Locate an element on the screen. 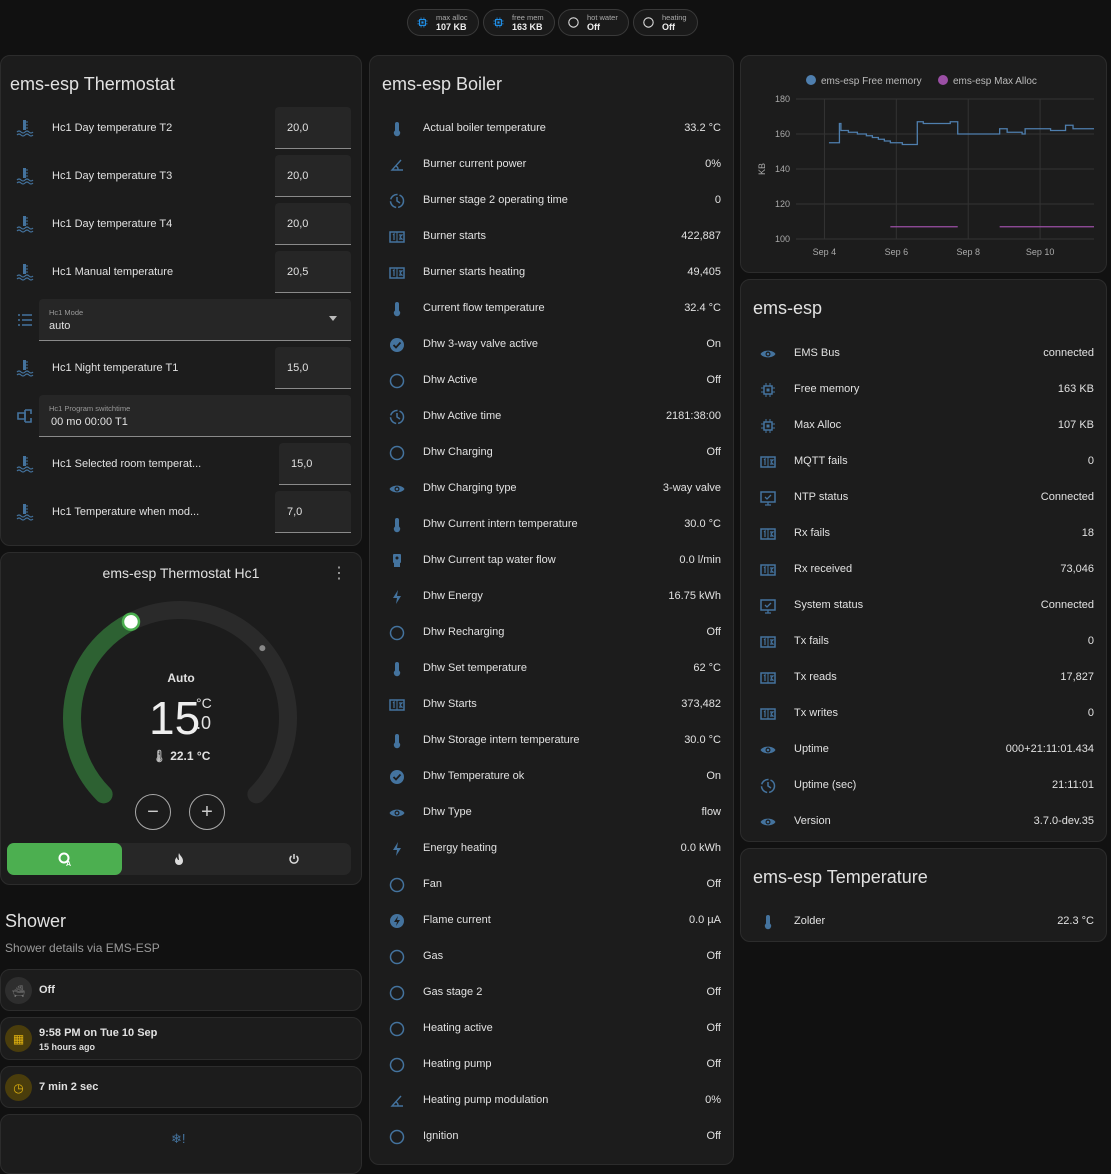  entity-row: Heating pump Off is located at coordinates (551, 1066).